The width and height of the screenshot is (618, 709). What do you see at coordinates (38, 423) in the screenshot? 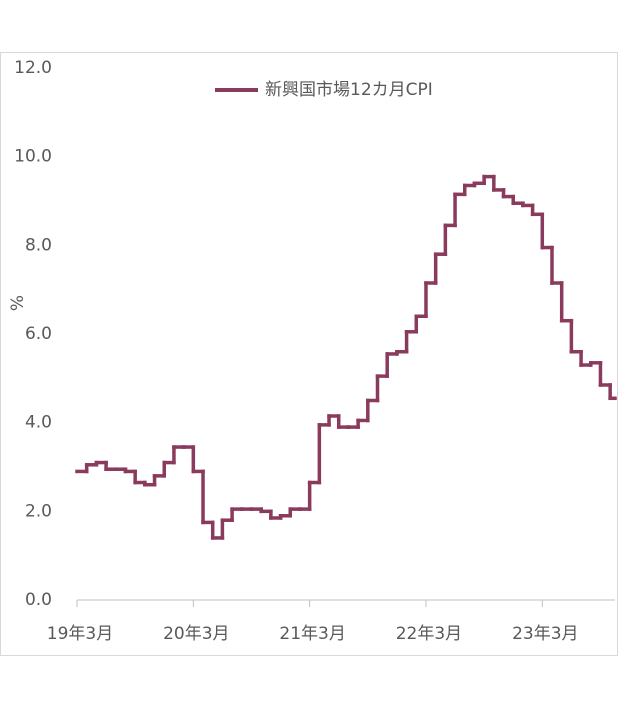
I see `y-tick-label: 4.0` at bounding box center [38, 423].